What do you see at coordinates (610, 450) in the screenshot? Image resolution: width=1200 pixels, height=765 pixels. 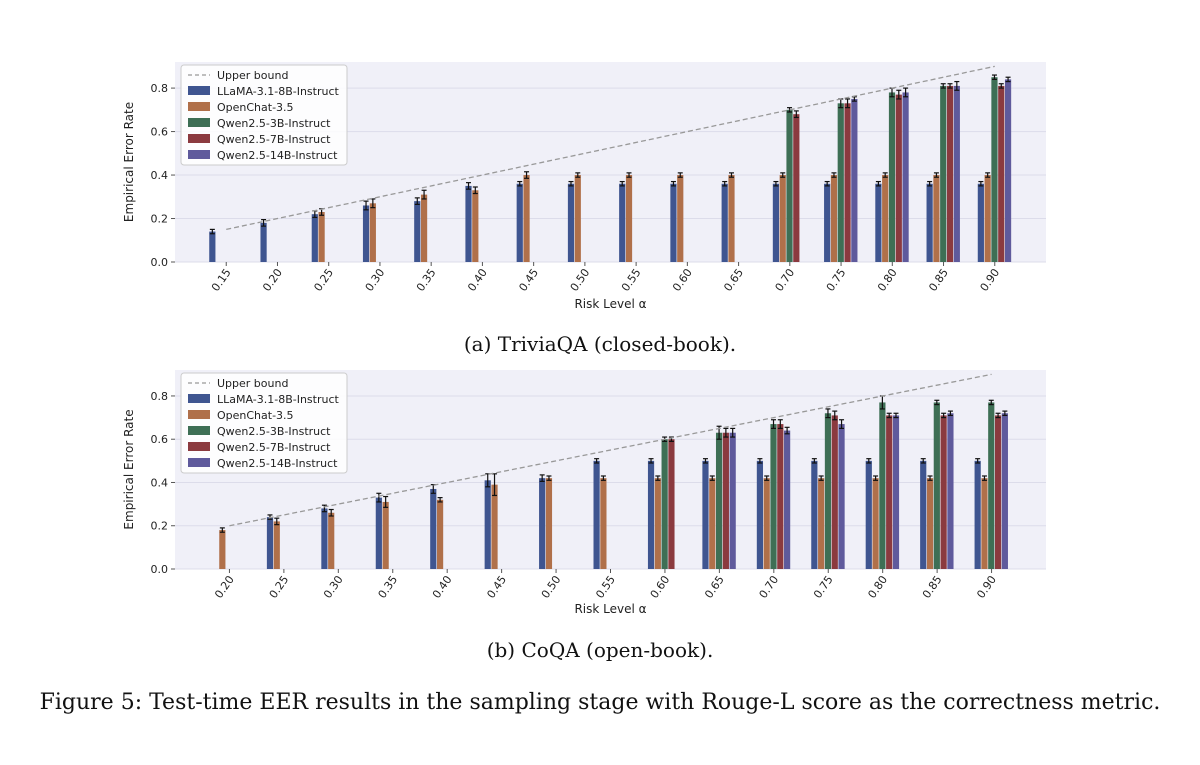 I see `upper-bound-line` at bounding box center [610, 450].